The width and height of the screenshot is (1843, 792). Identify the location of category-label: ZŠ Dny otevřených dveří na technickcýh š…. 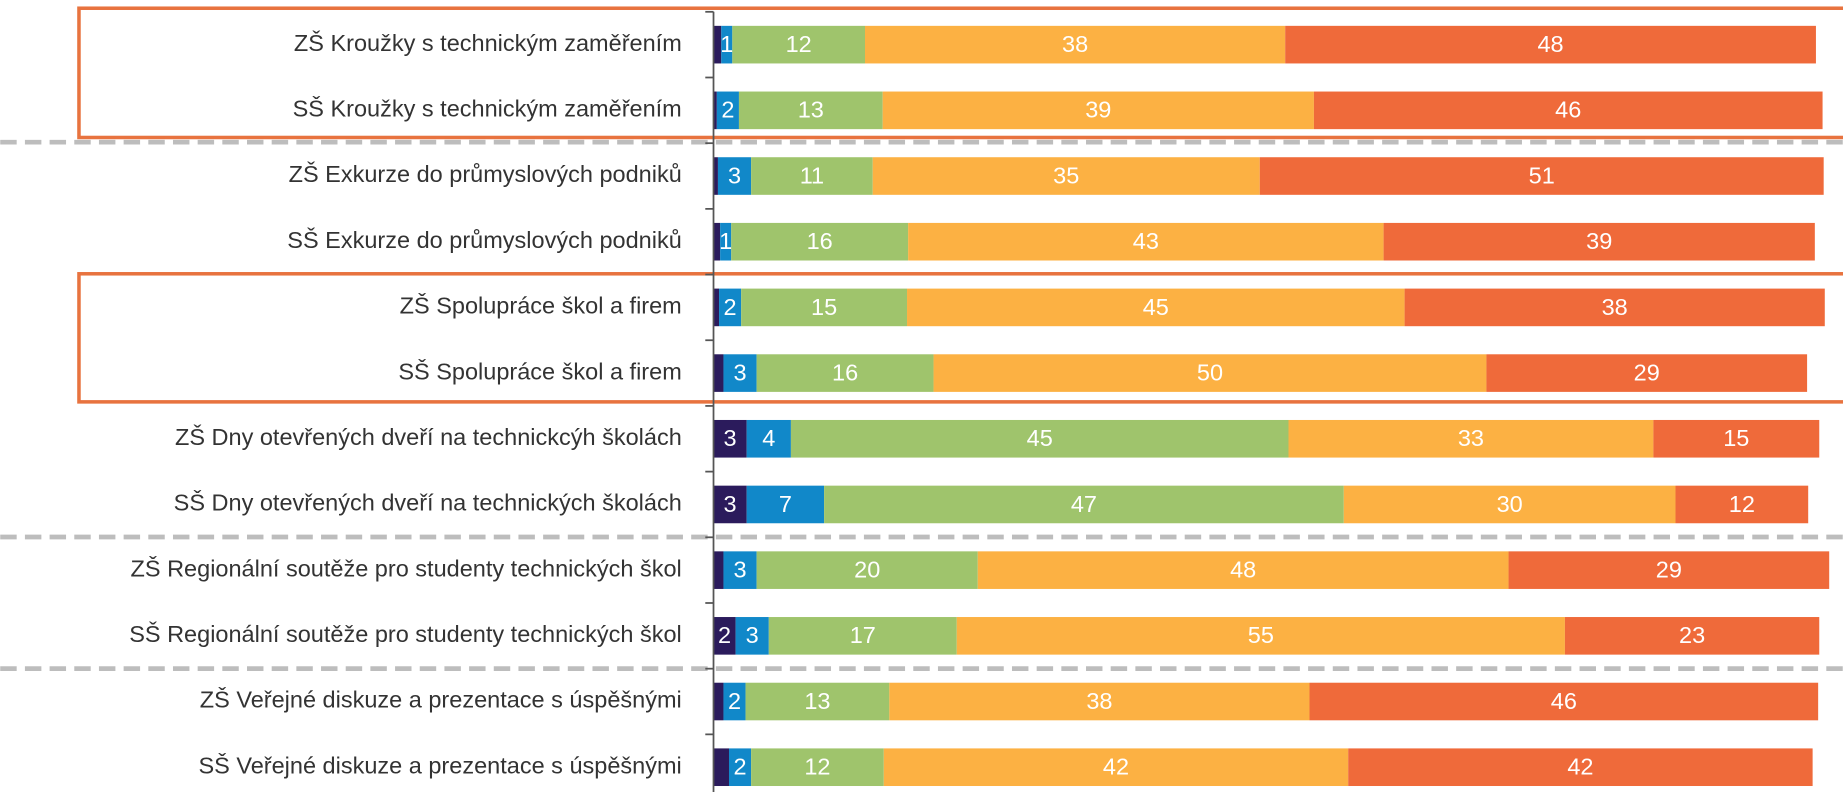
(428, 436).